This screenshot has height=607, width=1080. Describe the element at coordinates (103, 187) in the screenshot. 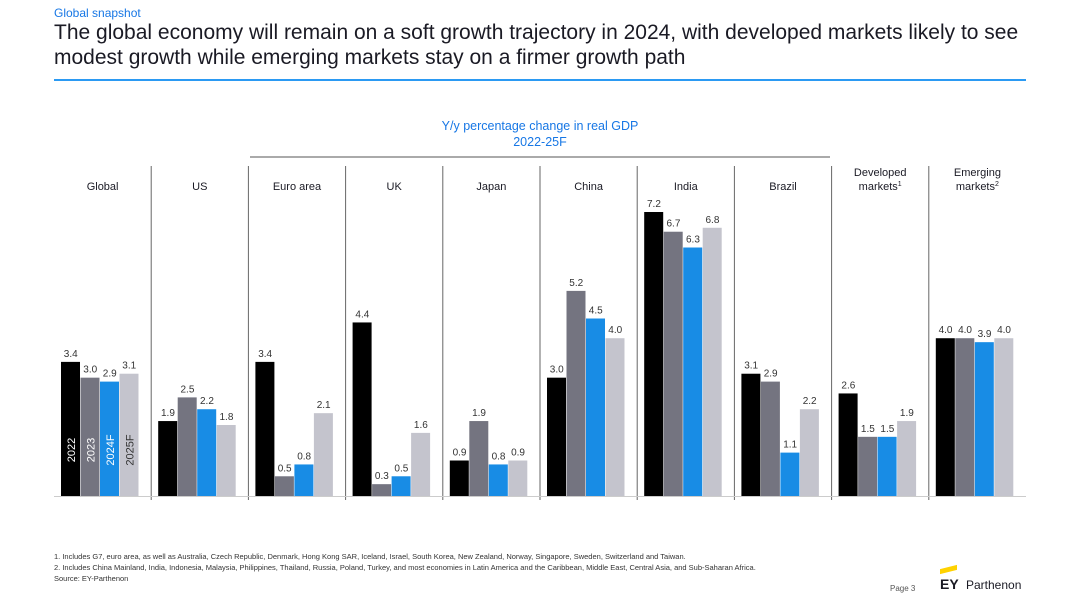

I see `group-label: Global` at that location.